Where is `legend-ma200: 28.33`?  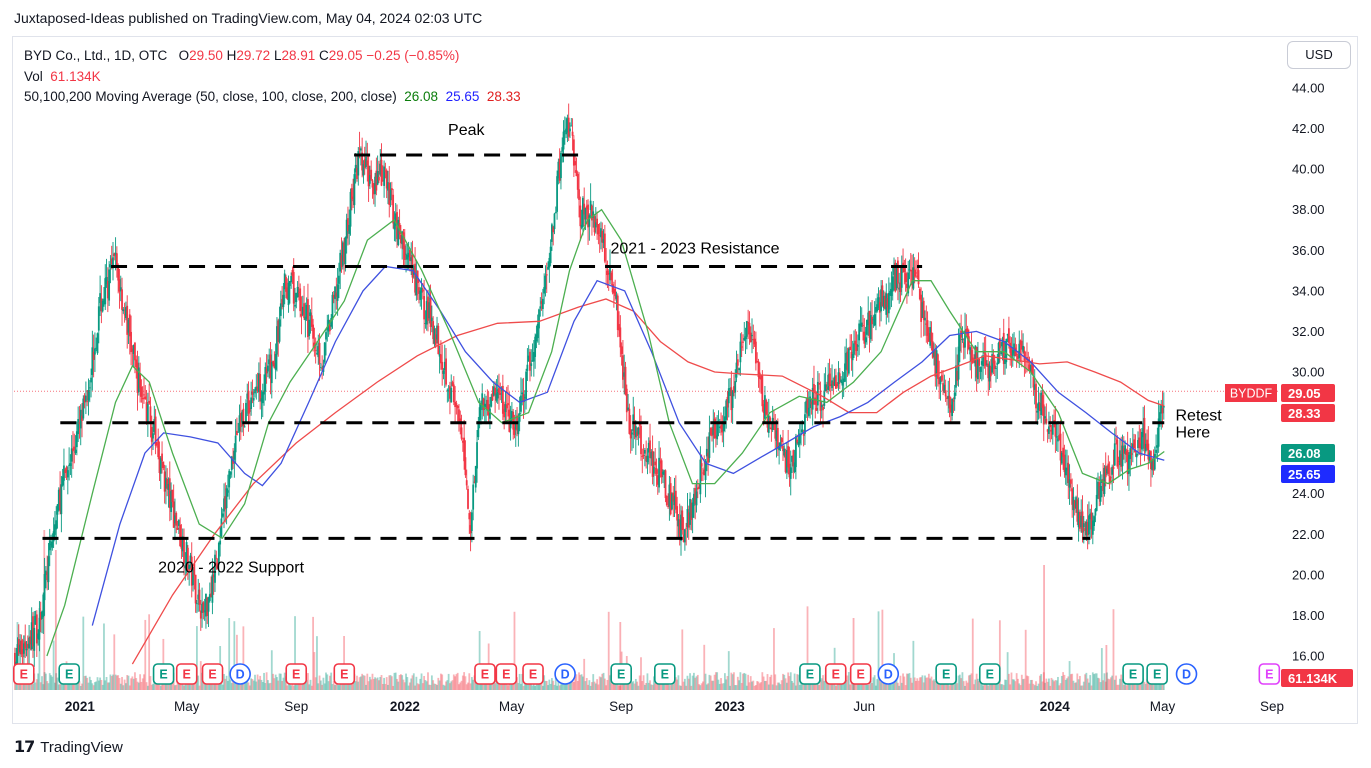
legend-ma200: 28.33 is located at coordinates (503, 96).